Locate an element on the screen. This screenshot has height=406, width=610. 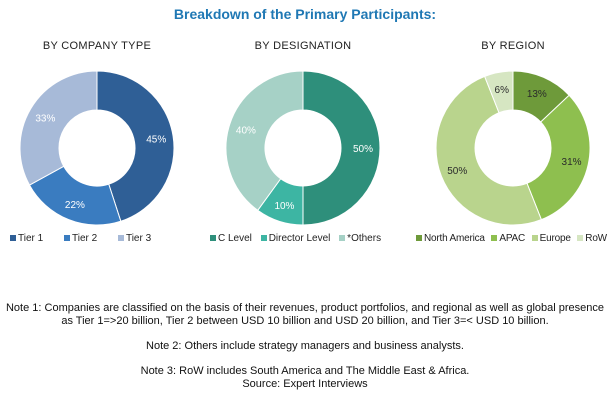
legend-label: Tier 2 is located at coordinates (84, 238).